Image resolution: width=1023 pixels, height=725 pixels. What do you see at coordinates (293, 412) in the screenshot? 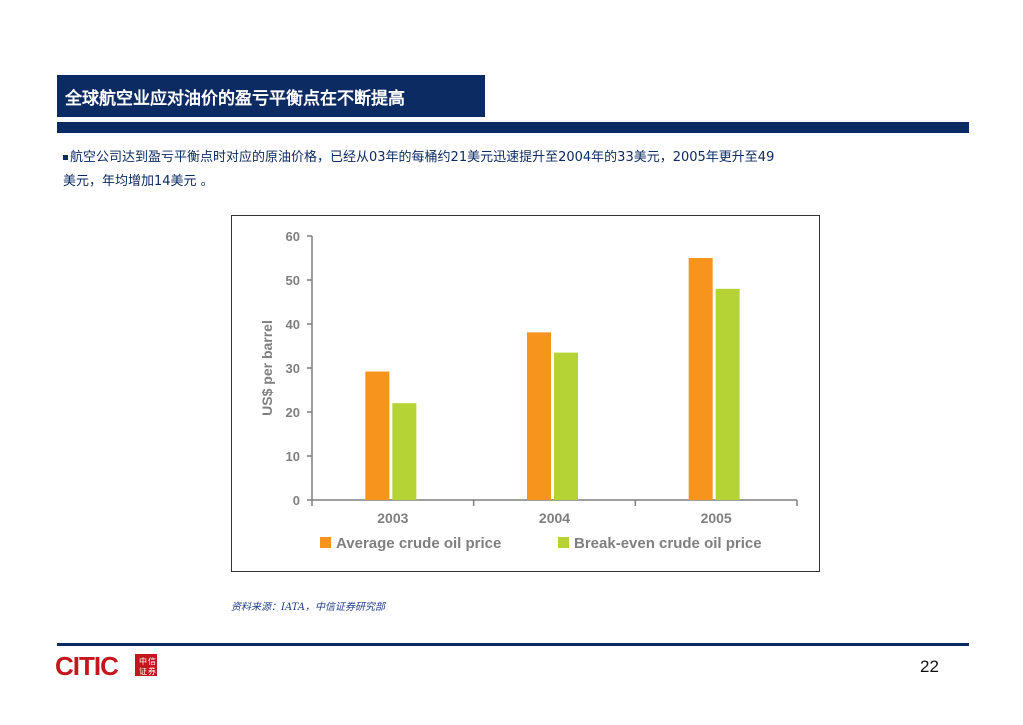
I see `y-tick-label: 20` at bounding box center [293, 412].